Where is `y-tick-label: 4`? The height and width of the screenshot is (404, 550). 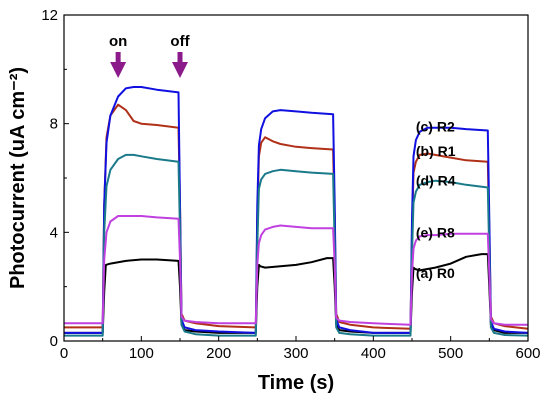 y-tick-label: 4 is located at coordinates (54, 232).